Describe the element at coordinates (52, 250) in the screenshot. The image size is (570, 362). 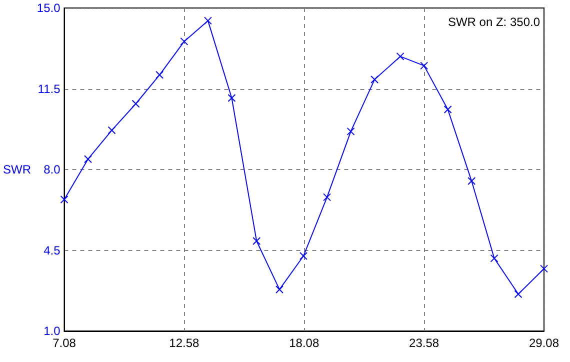
I see `y-tick-label: 4.5` at that location.